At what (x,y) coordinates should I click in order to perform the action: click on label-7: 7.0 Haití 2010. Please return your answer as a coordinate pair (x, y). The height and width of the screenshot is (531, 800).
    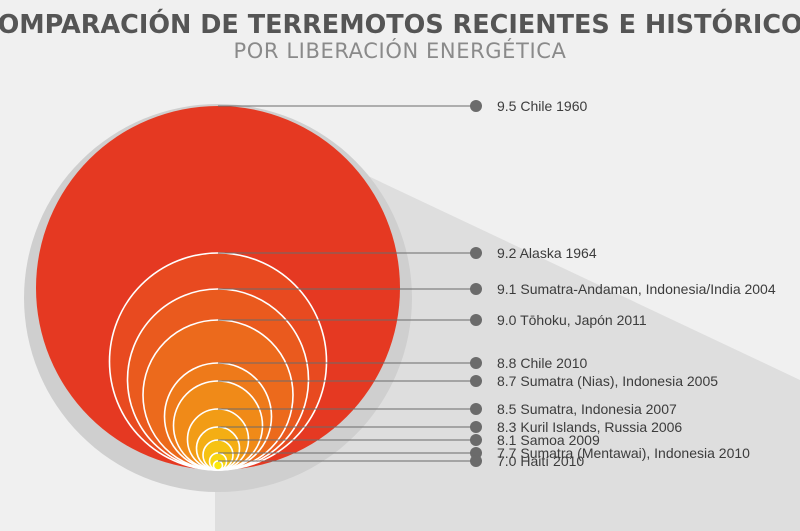
    Looking at the image, I should click on (540, 461).